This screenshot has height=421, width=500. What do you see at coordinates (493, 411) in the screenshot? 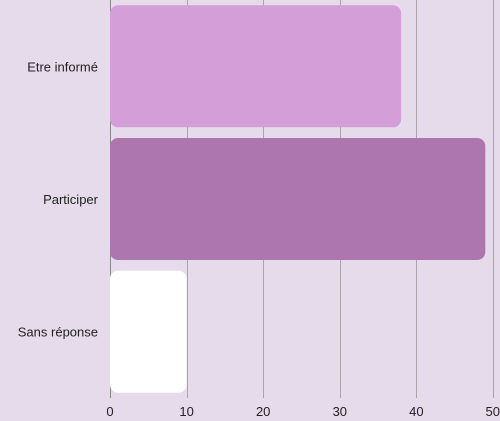
I see `x-tick-label-50: 50` at bounding box center [493, 411].